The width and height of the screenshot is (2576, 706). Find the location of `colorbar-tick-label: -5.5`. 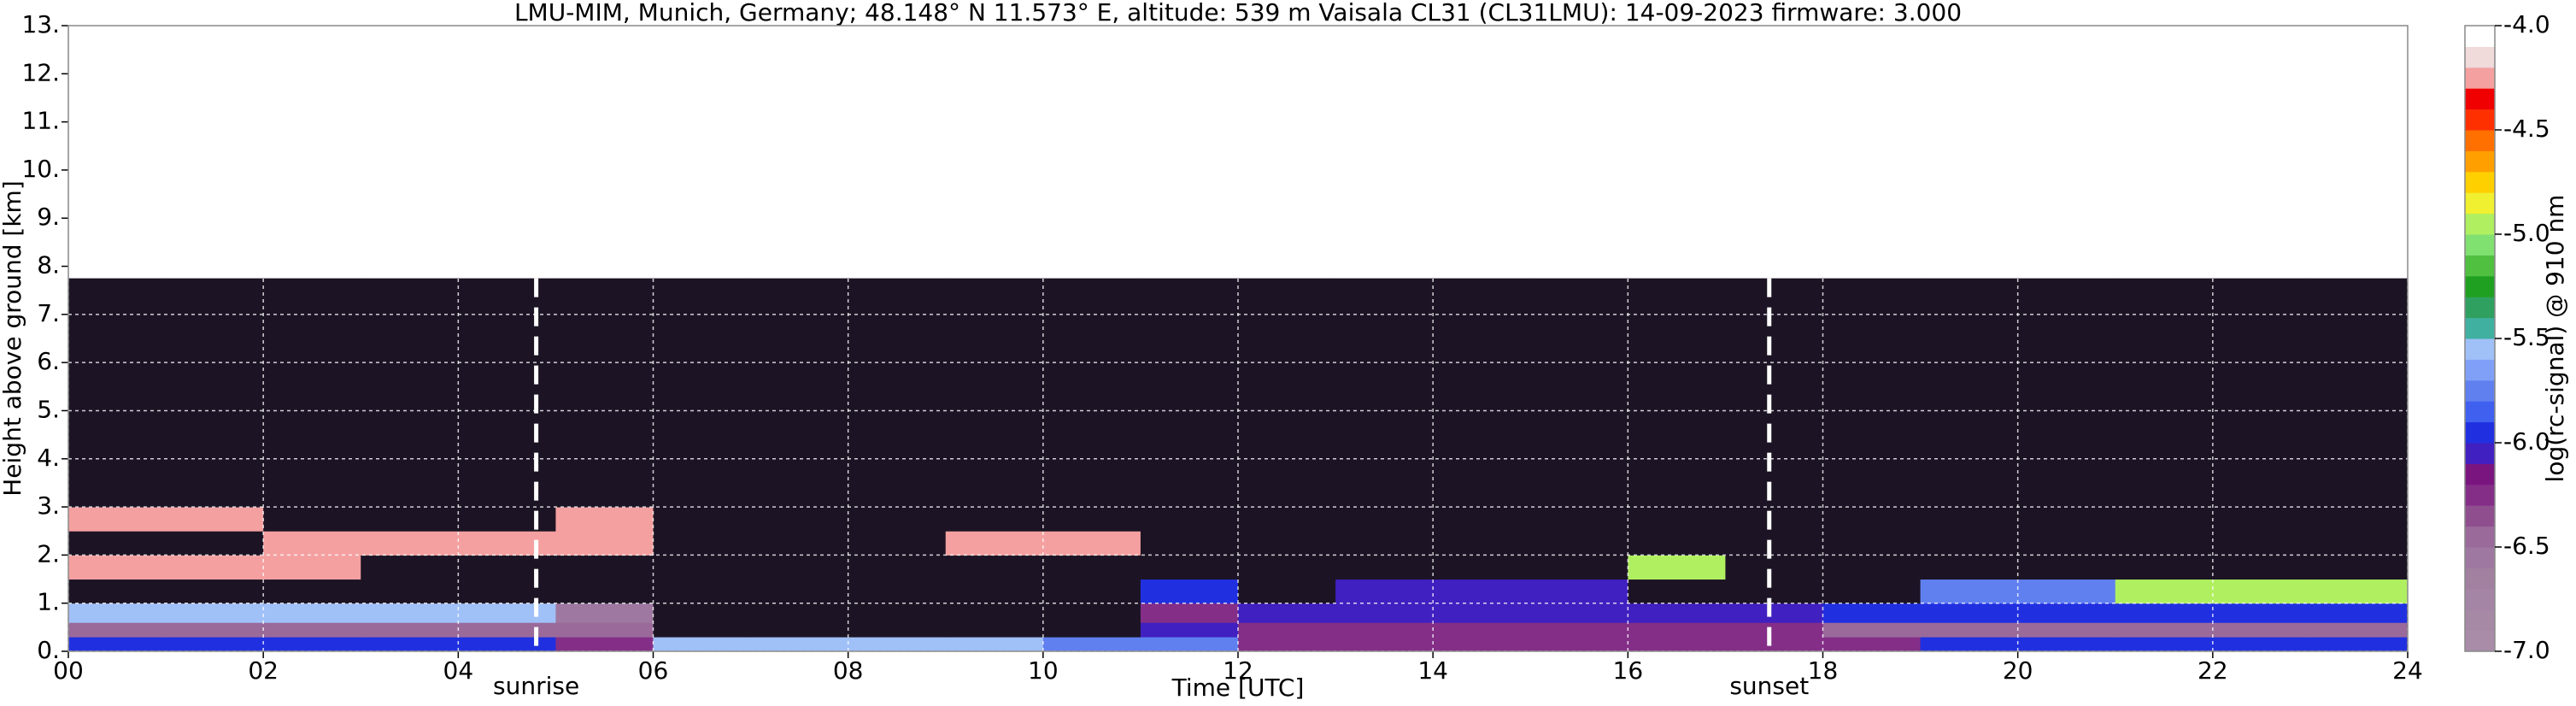

colorbar-tick-label: -5.5 is located at coordinates (2526, 337).